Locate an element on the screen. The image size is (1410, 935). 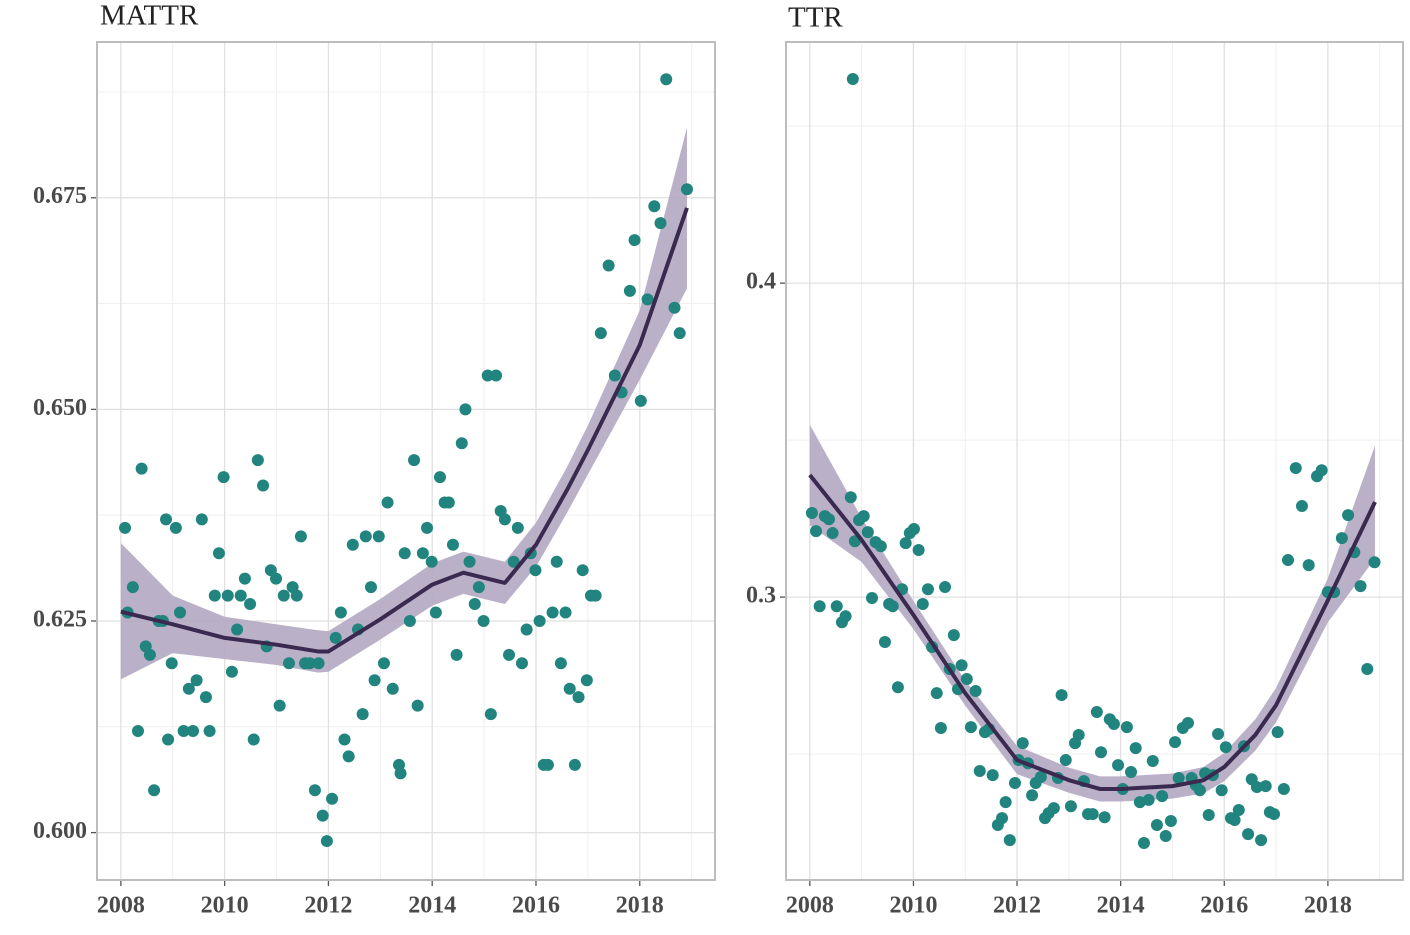
y-tick-label: 0.625 is located at coordinates (60, 619).